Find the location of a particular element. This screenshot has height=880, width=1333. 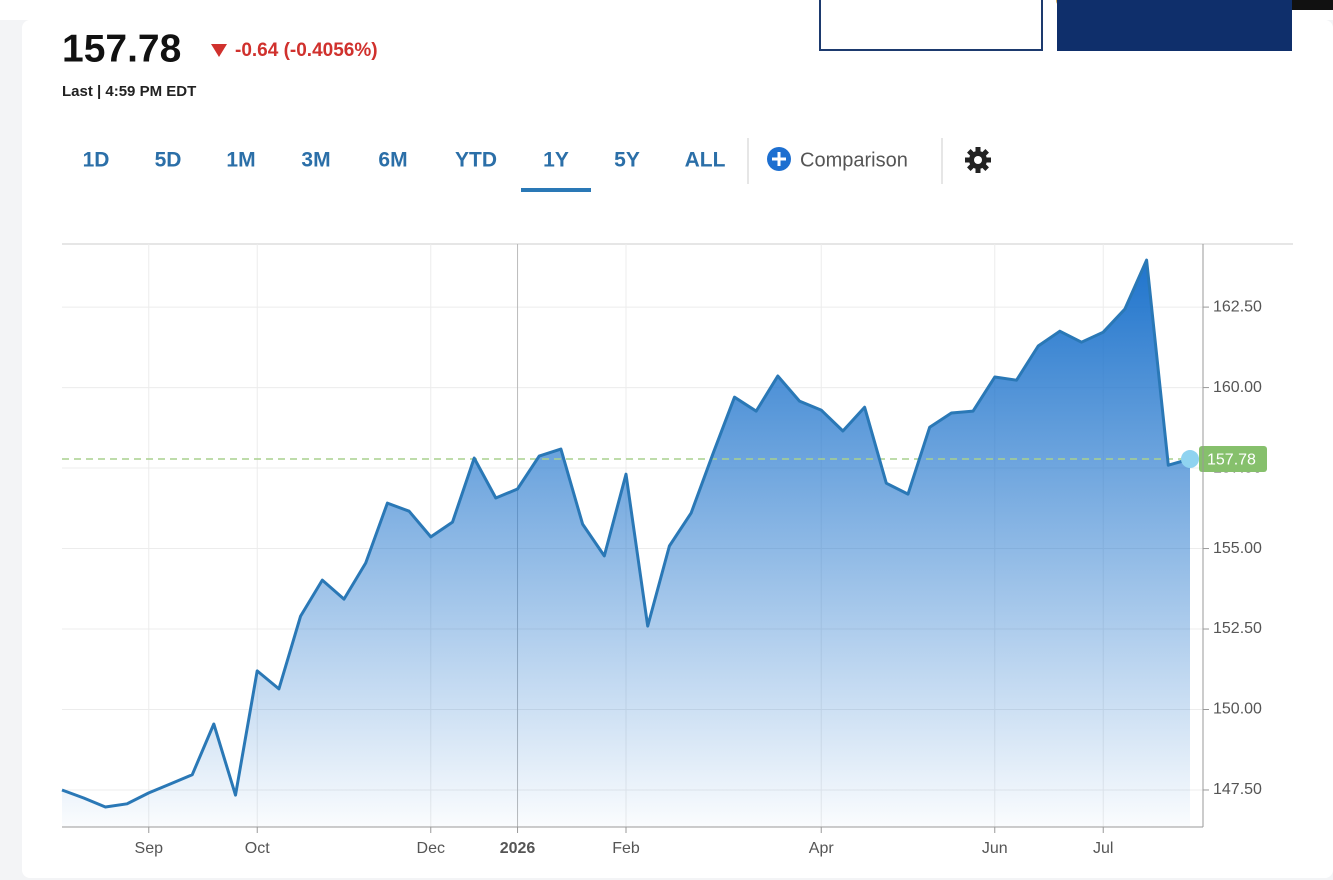

gear-hole is located at coordinates (978, 160).